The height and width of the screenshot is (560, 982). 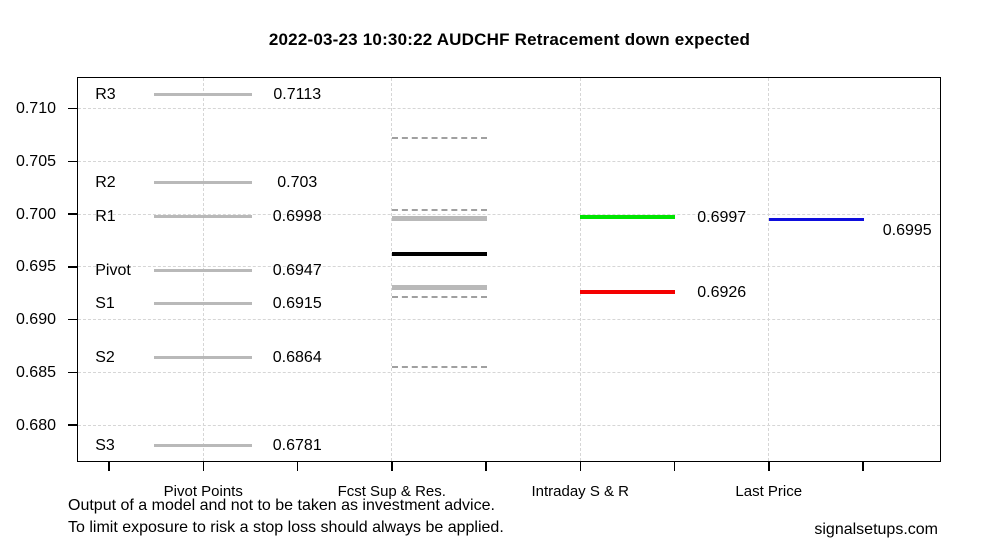 What do you see at coordinates (35, 214) in the screenshot?
I see `y-axis-label: 0.700` at bounding box center [35, 214].